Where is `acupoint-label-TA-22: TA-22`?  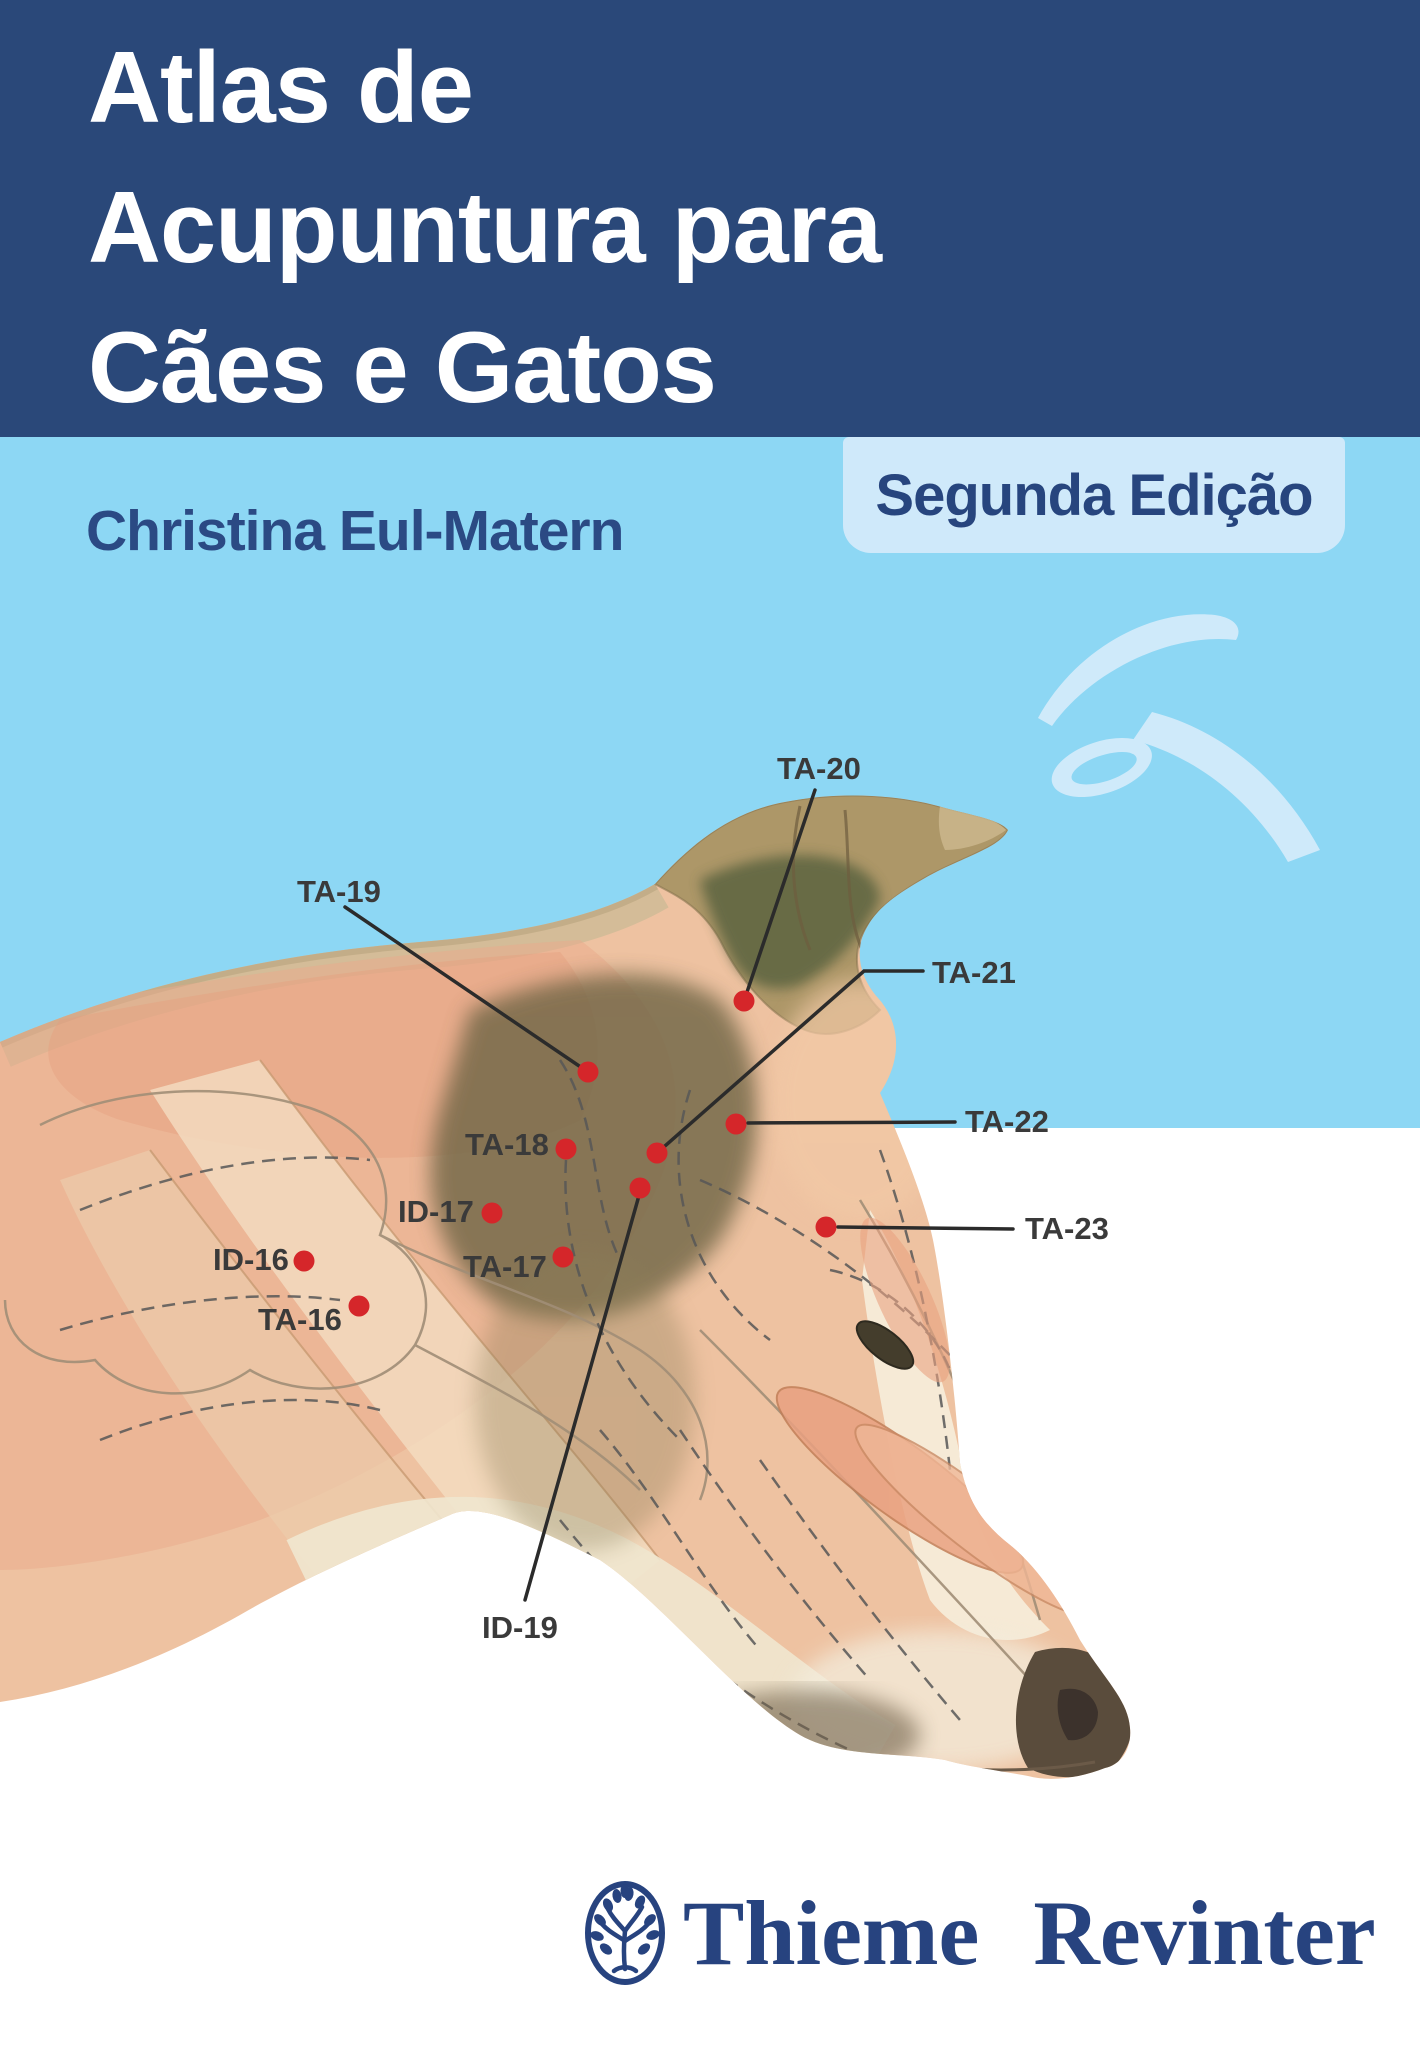
acupoint-label-TA-22: TA-22 is located at coordinates (1007, 1121).